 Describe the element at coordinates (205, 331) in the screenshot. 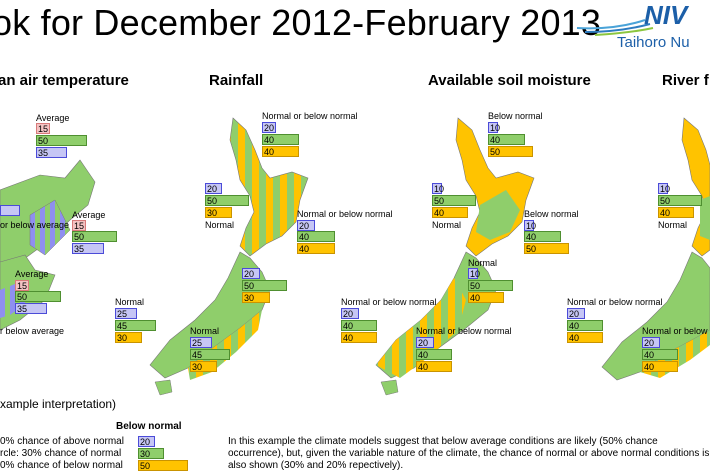

I see `rain-south-east2-label: Normal` at that location.